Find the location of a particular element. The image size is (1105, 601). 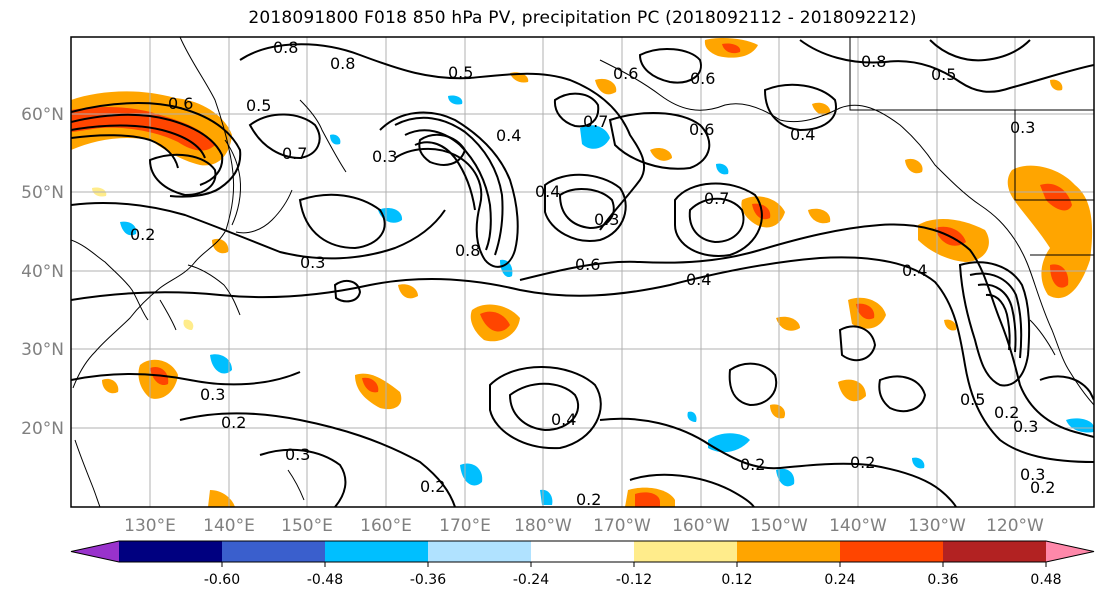

lon-label: 170°W is located at coordinates (622, 526).